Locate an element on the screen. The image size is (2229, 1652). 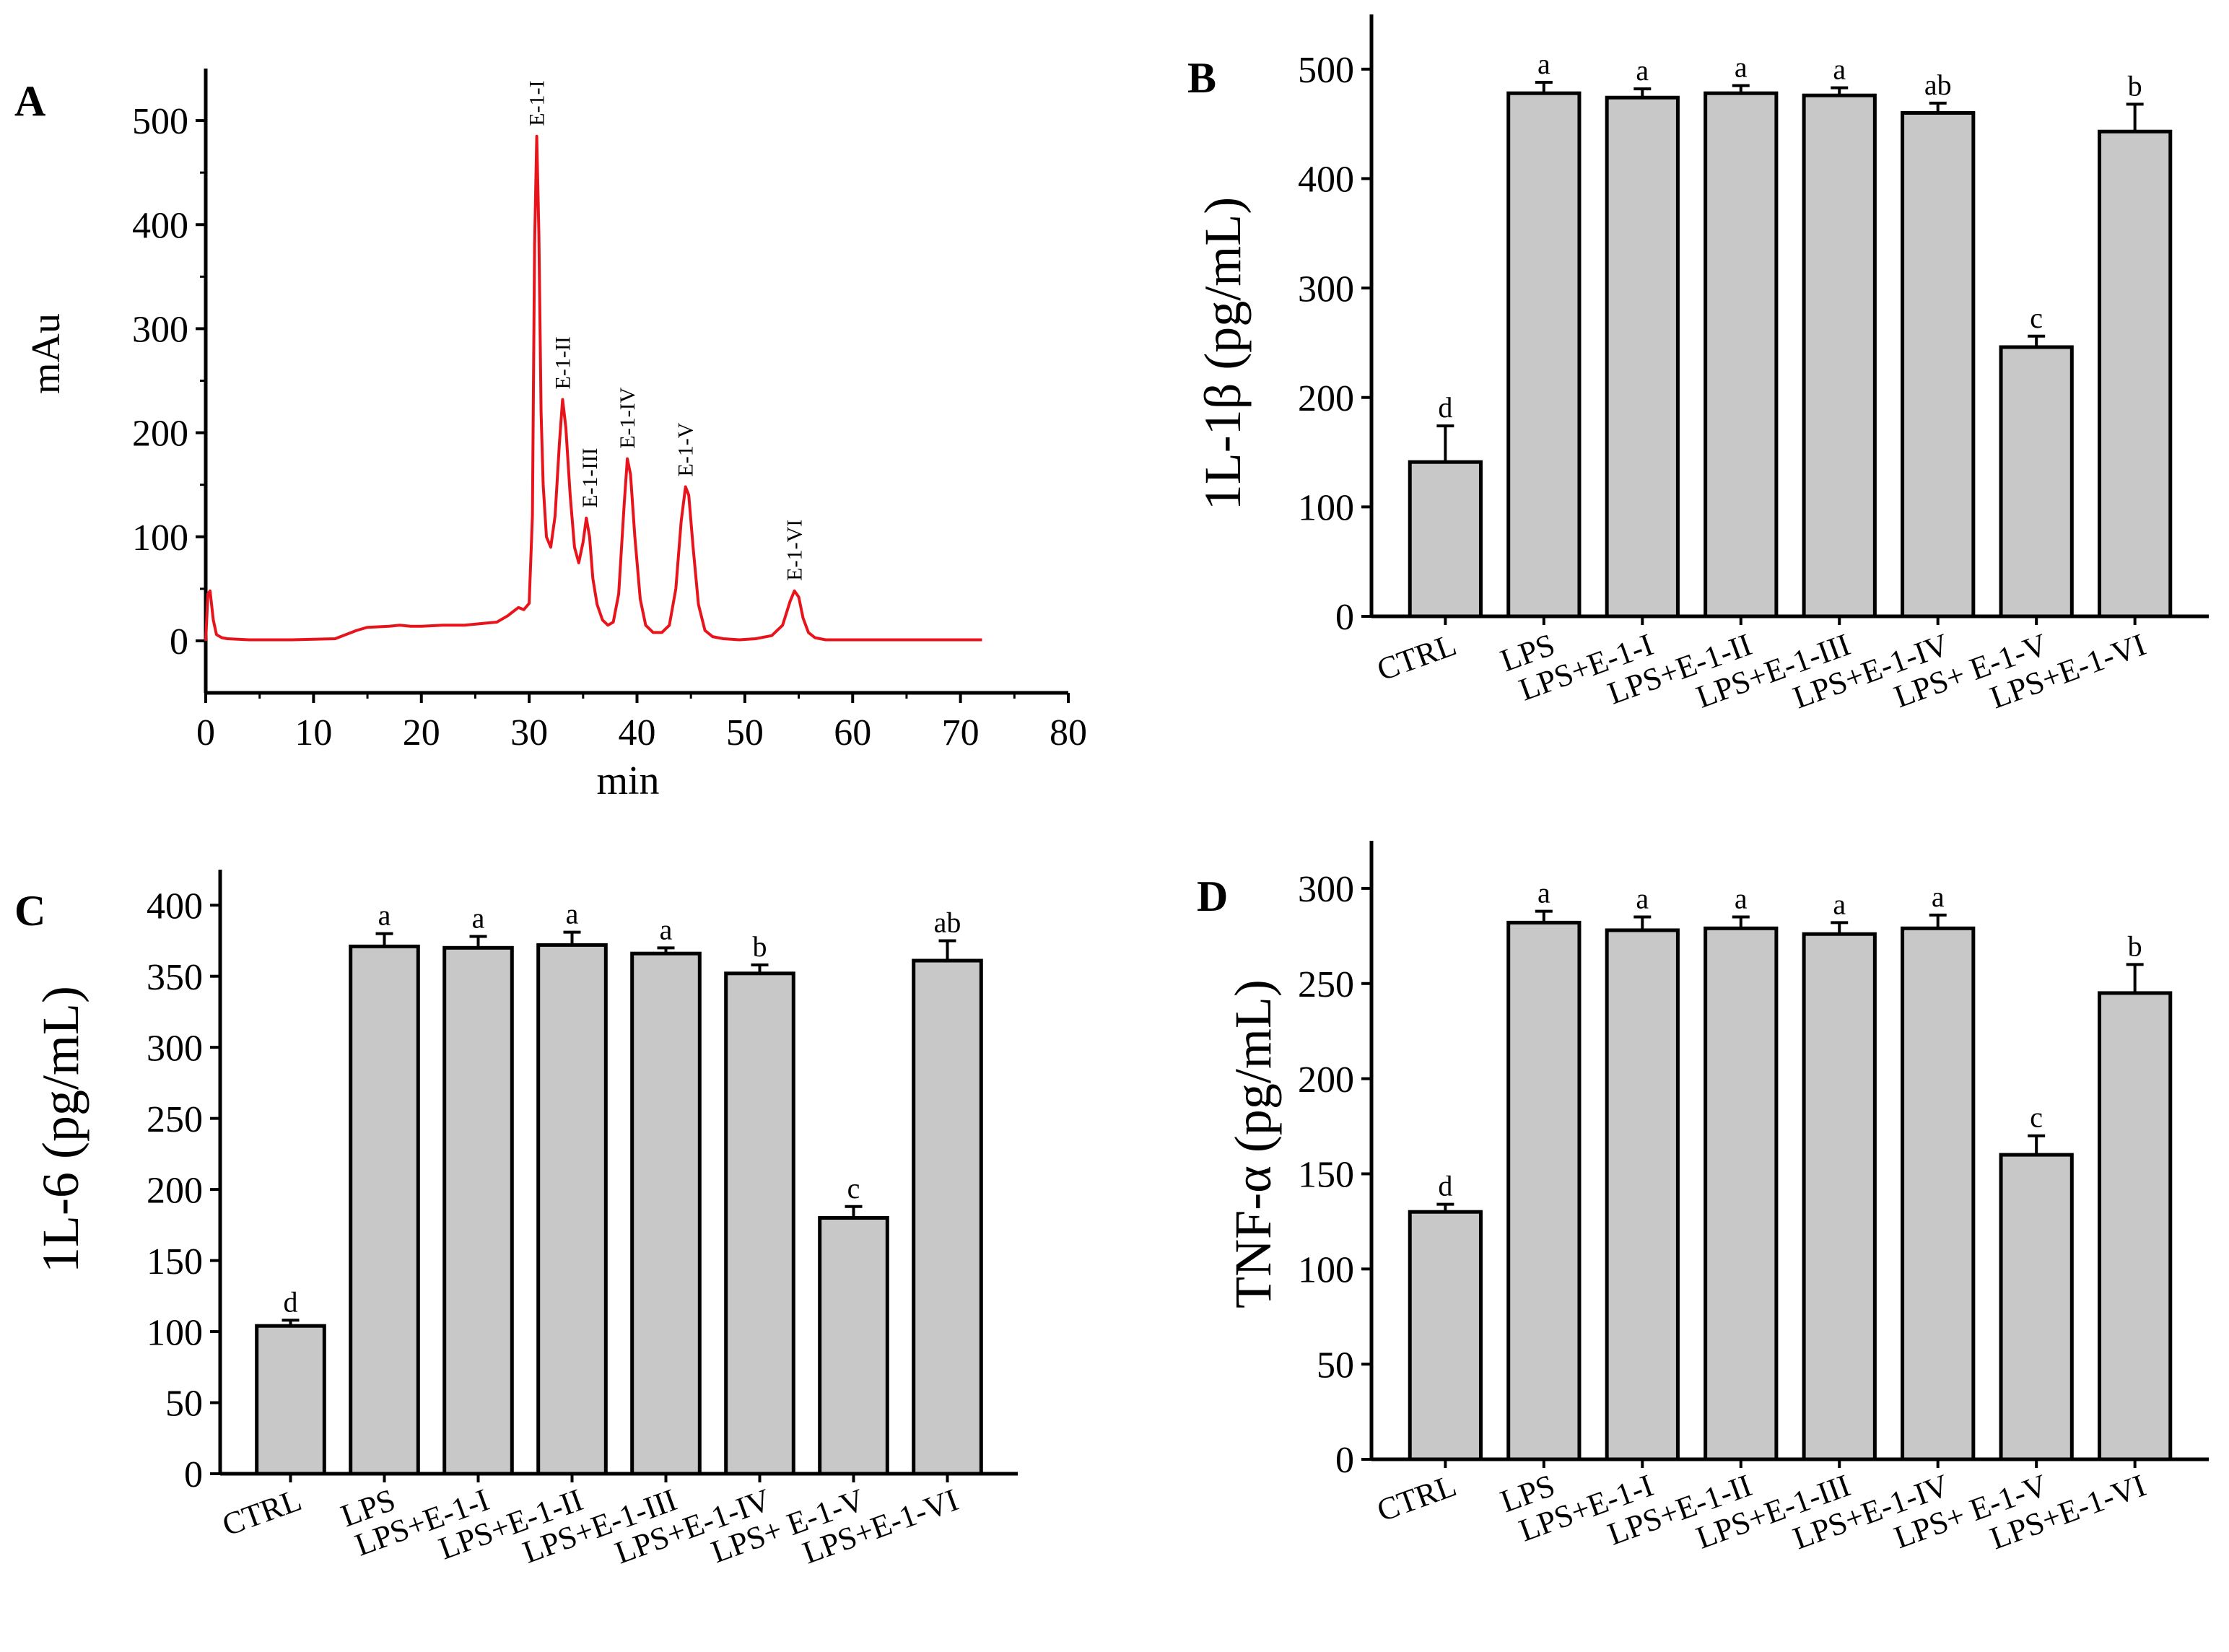
y-axis-label: TNF-α (pg/mL) is located at coordinates (1253, 1143).